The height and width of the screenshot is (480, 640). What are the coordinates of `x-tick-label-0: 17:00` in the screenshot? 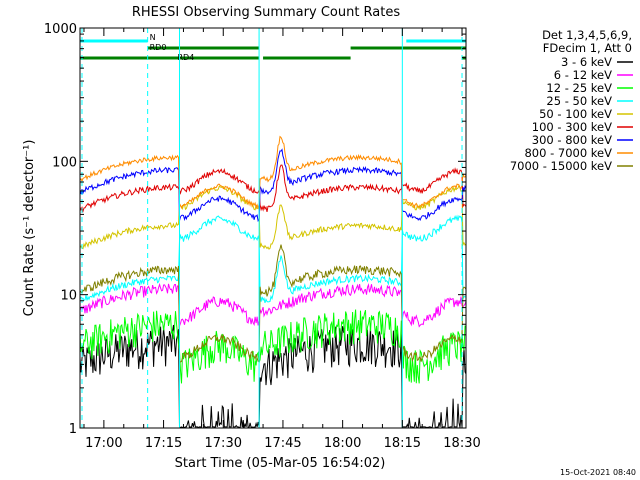 It's located at (103, 443).